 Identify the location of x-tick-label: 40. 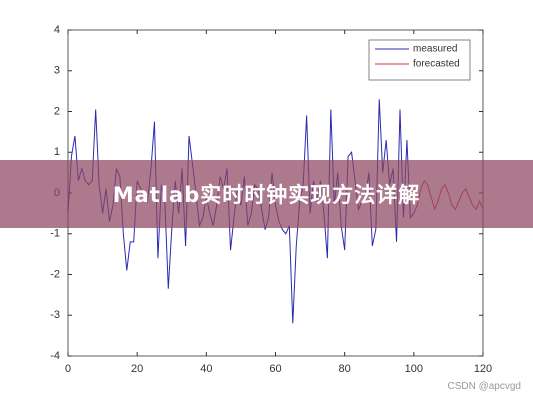
(206, 369).